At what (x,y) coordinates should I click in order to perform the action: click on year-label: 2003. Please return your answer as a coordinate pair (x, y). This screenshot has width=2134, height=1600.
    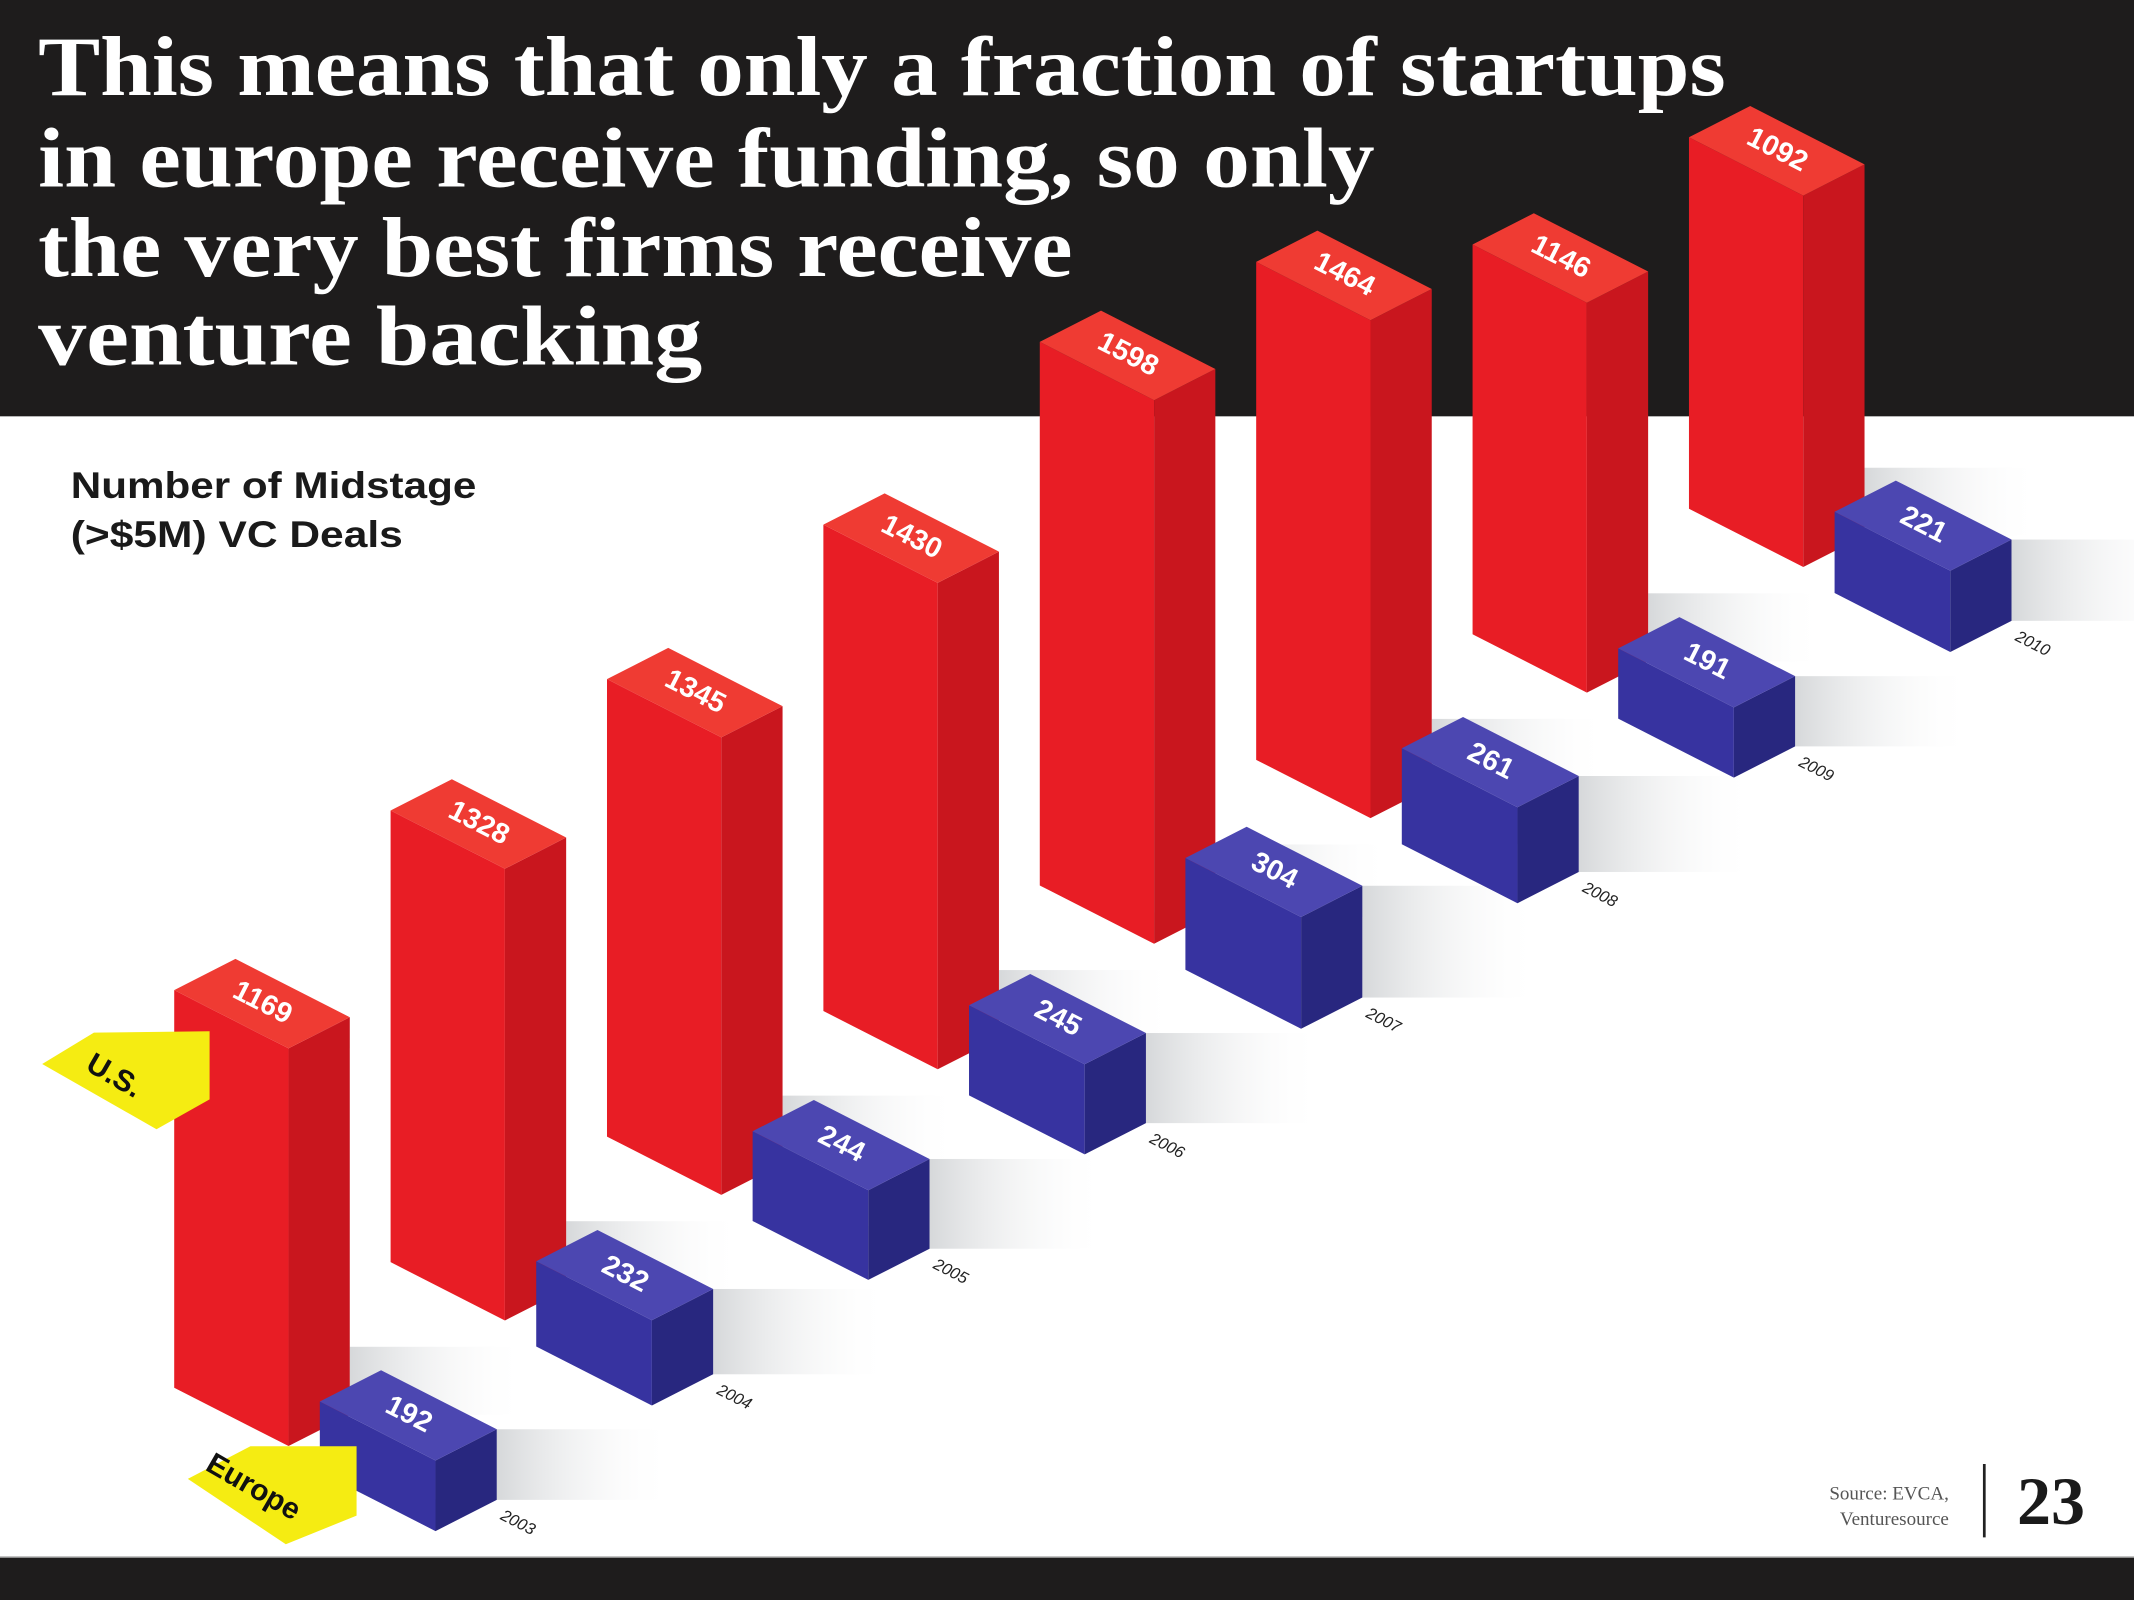
    Looking at the image, I should click on (517, 1522).